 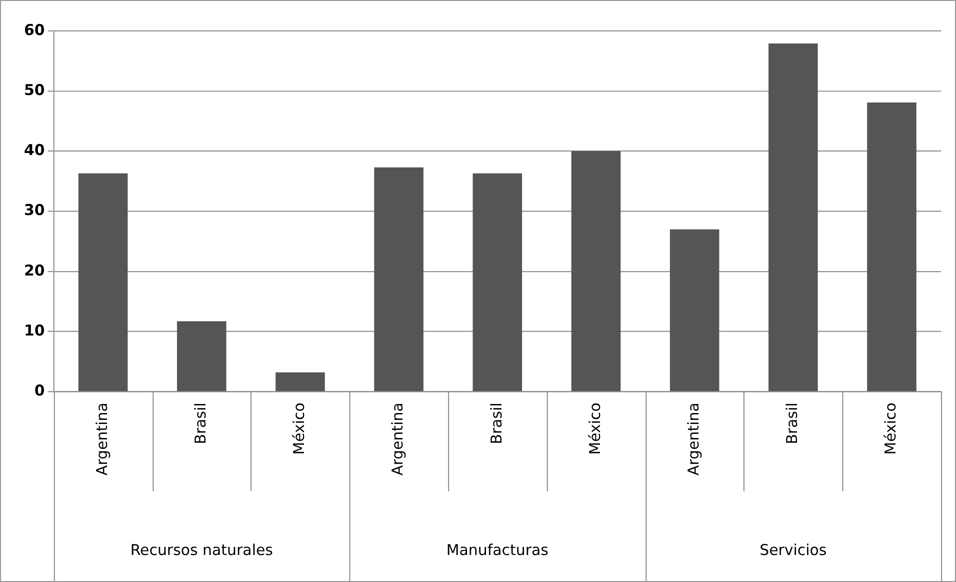 I want to click on y-tick-label: 40, so click(x=34, y=150).